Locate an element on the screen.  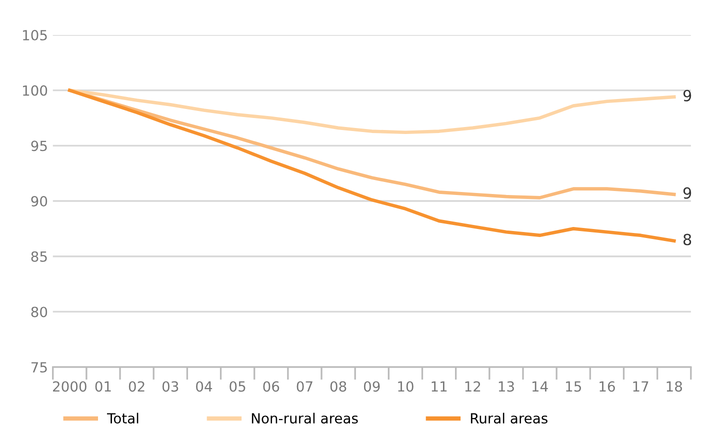
y-tick-label: 105 is located at coordinates (35, 35).